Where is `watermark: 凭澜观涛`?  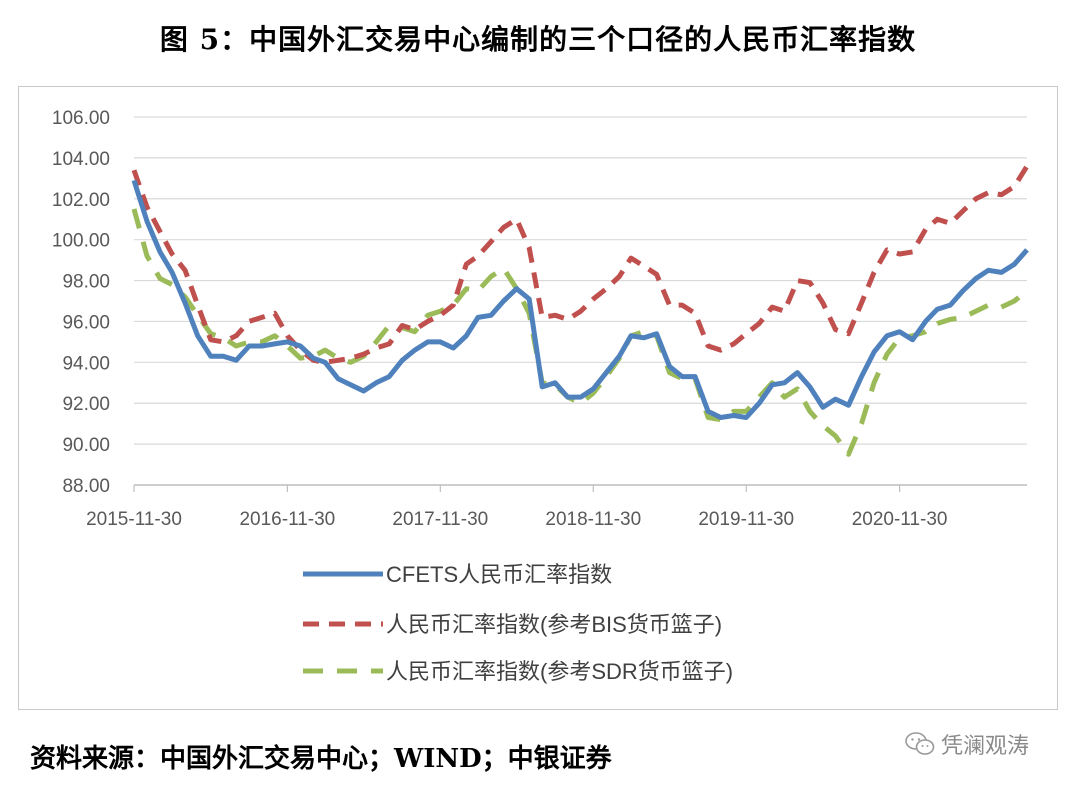 watermark: 凭澜观涛 is located at coordinates (967, 744).